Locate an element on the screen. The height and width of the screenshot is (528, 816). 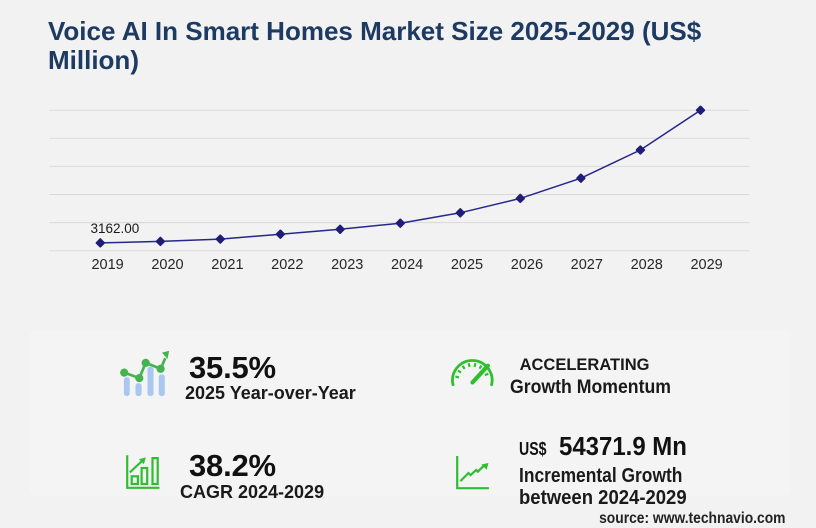
svg-text: 2021 is located at coordinates (227, 265).